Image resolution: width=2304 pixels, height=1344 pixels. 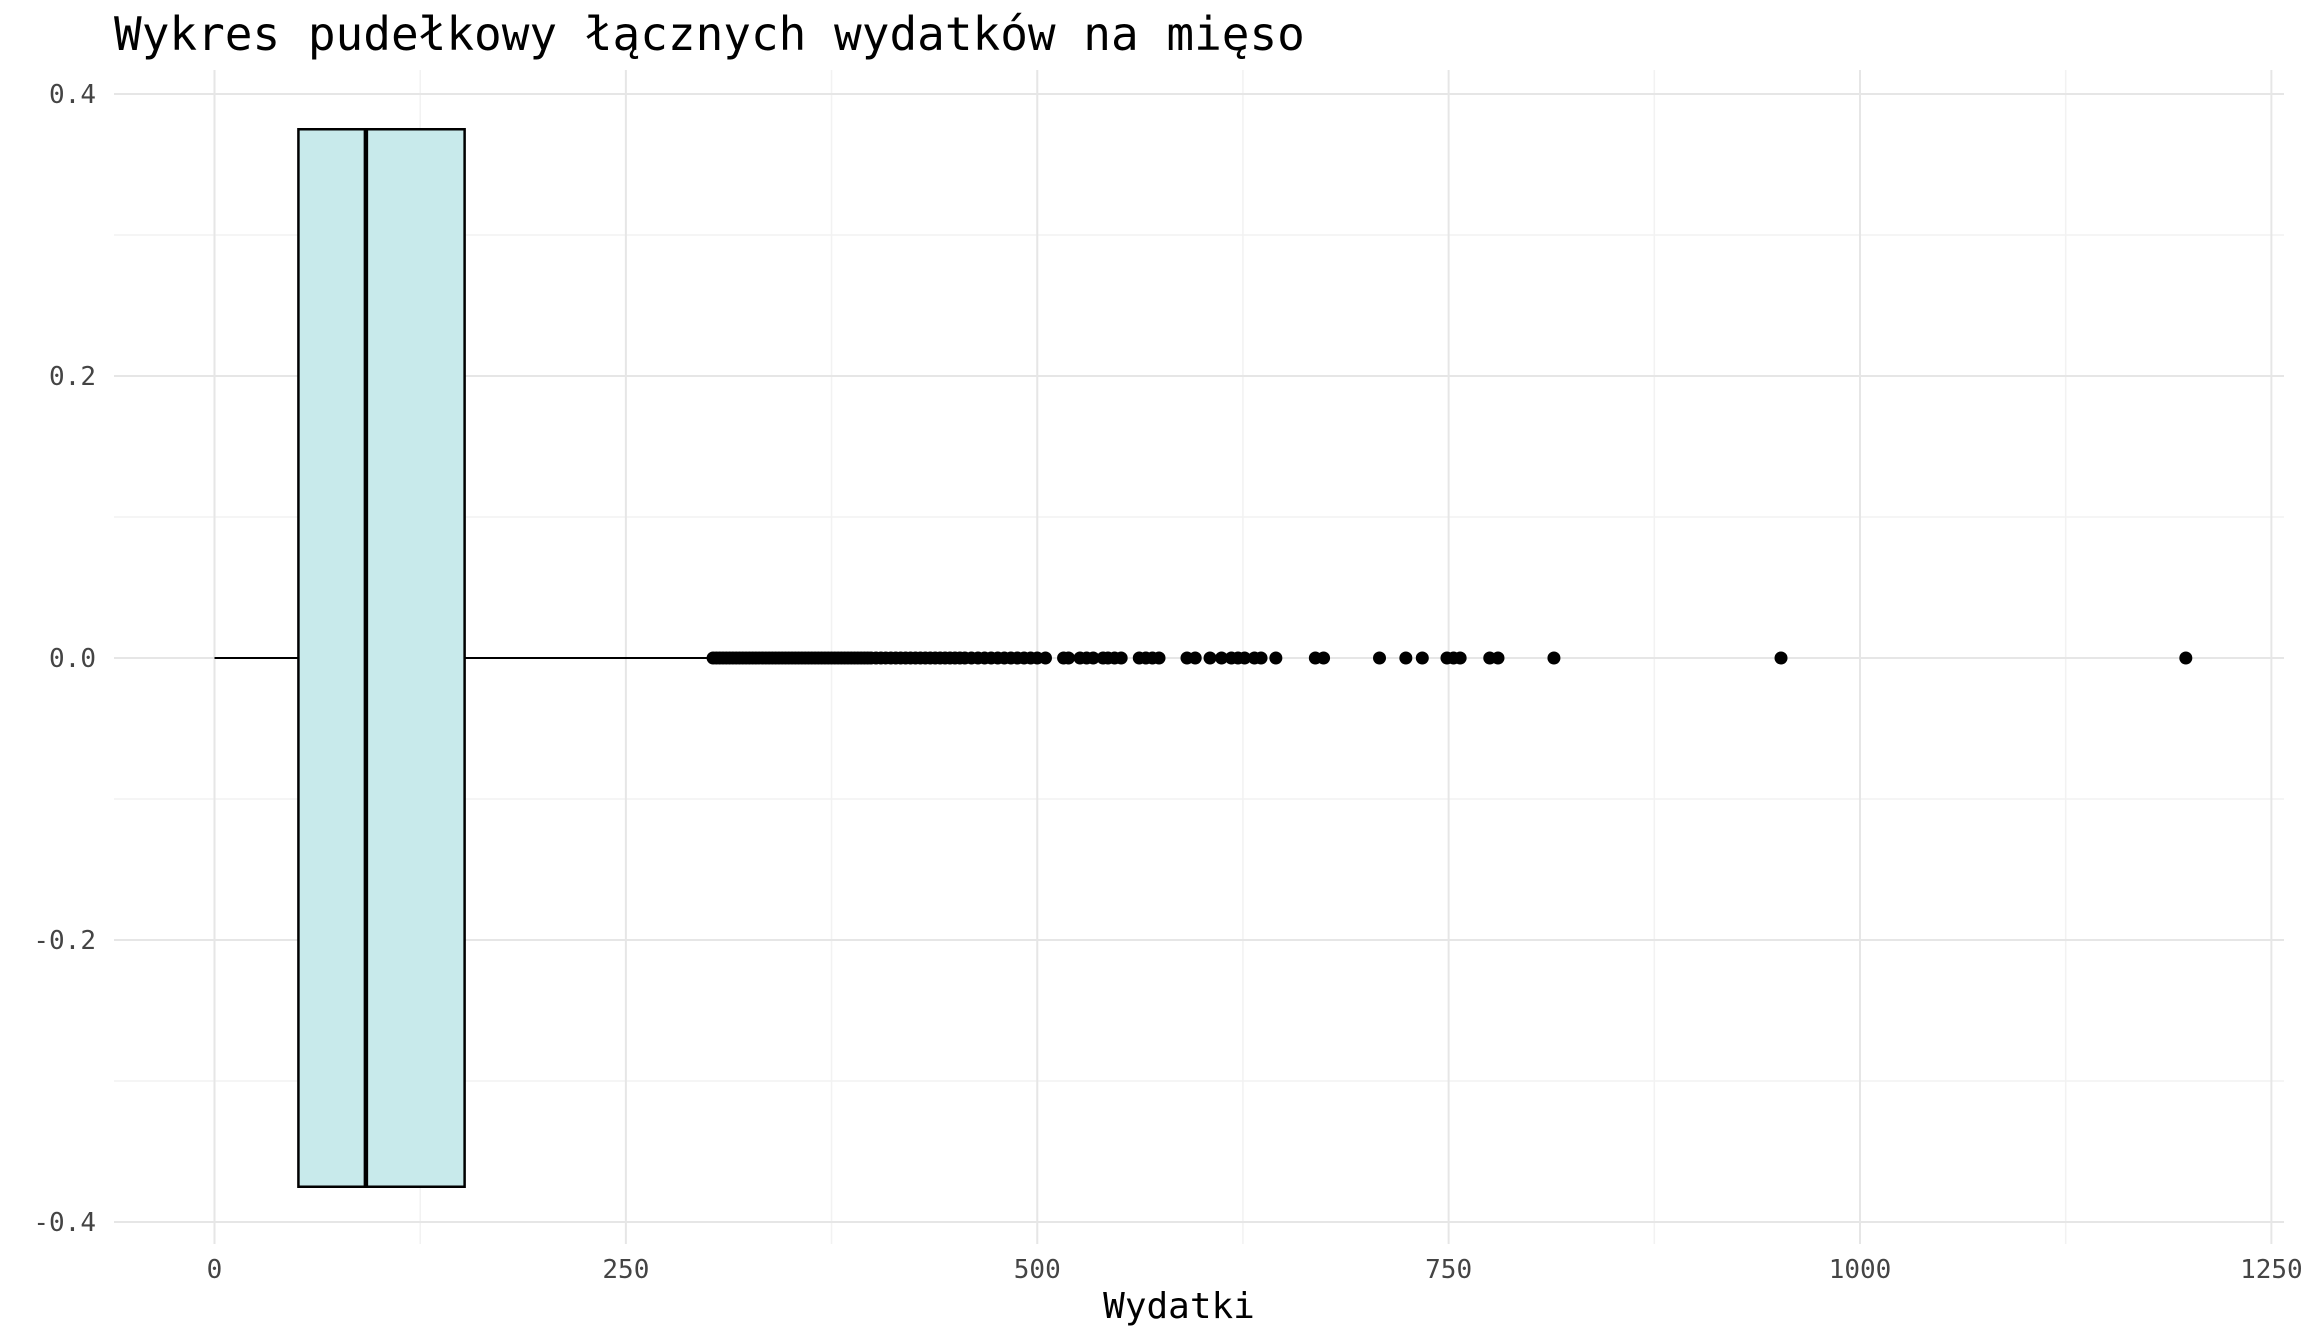 I want to click on x-tick-label: 0, so click(x=215, y=1270).